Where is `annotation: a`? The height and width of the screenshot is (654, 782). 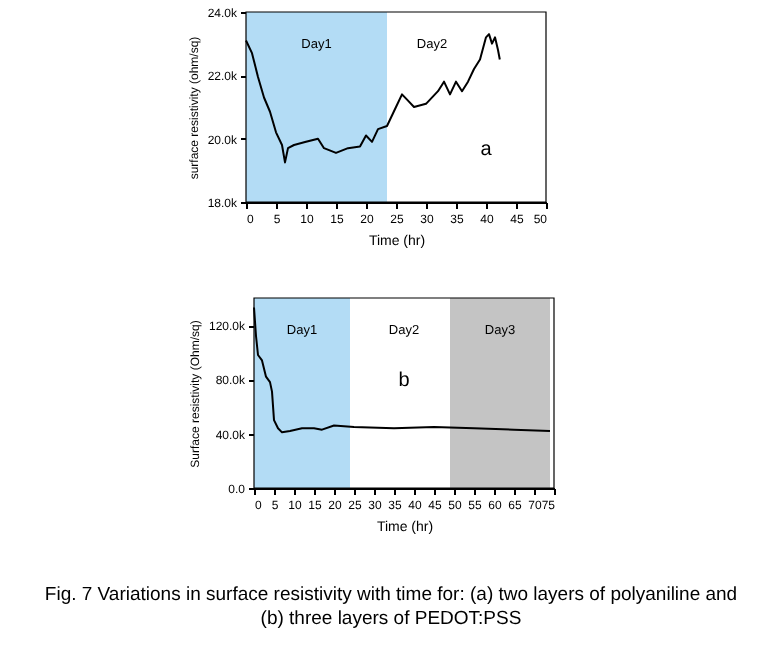
annotation: a is located at coordinates (486, 149).